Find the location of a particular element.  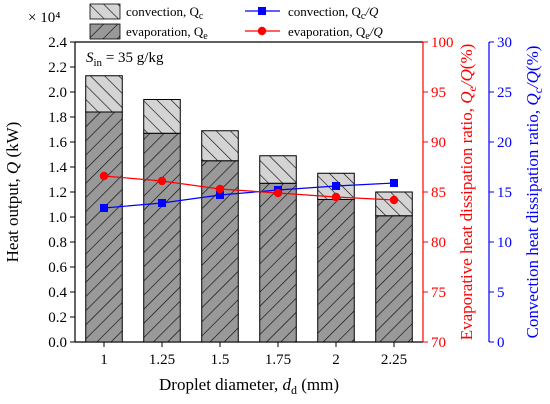

right-axis-evaporative-ticks: 70 75 80 85 90 95 100 is located at coordinates (438, 193).